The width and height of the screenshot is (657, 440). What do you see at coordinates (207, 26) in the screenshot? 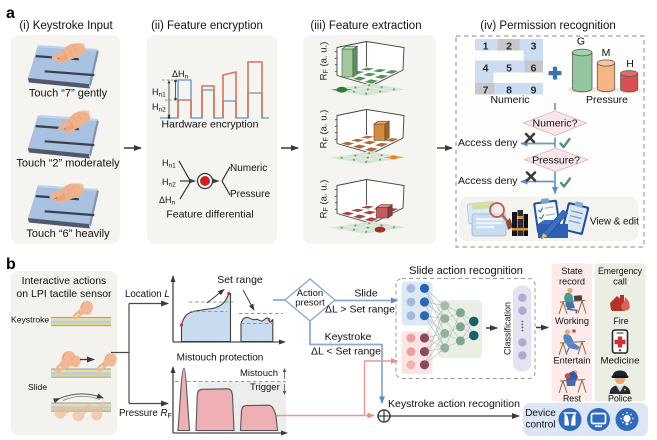
I see `svg-text: (ii) Feature encryption` at bounding box center [207, 26].